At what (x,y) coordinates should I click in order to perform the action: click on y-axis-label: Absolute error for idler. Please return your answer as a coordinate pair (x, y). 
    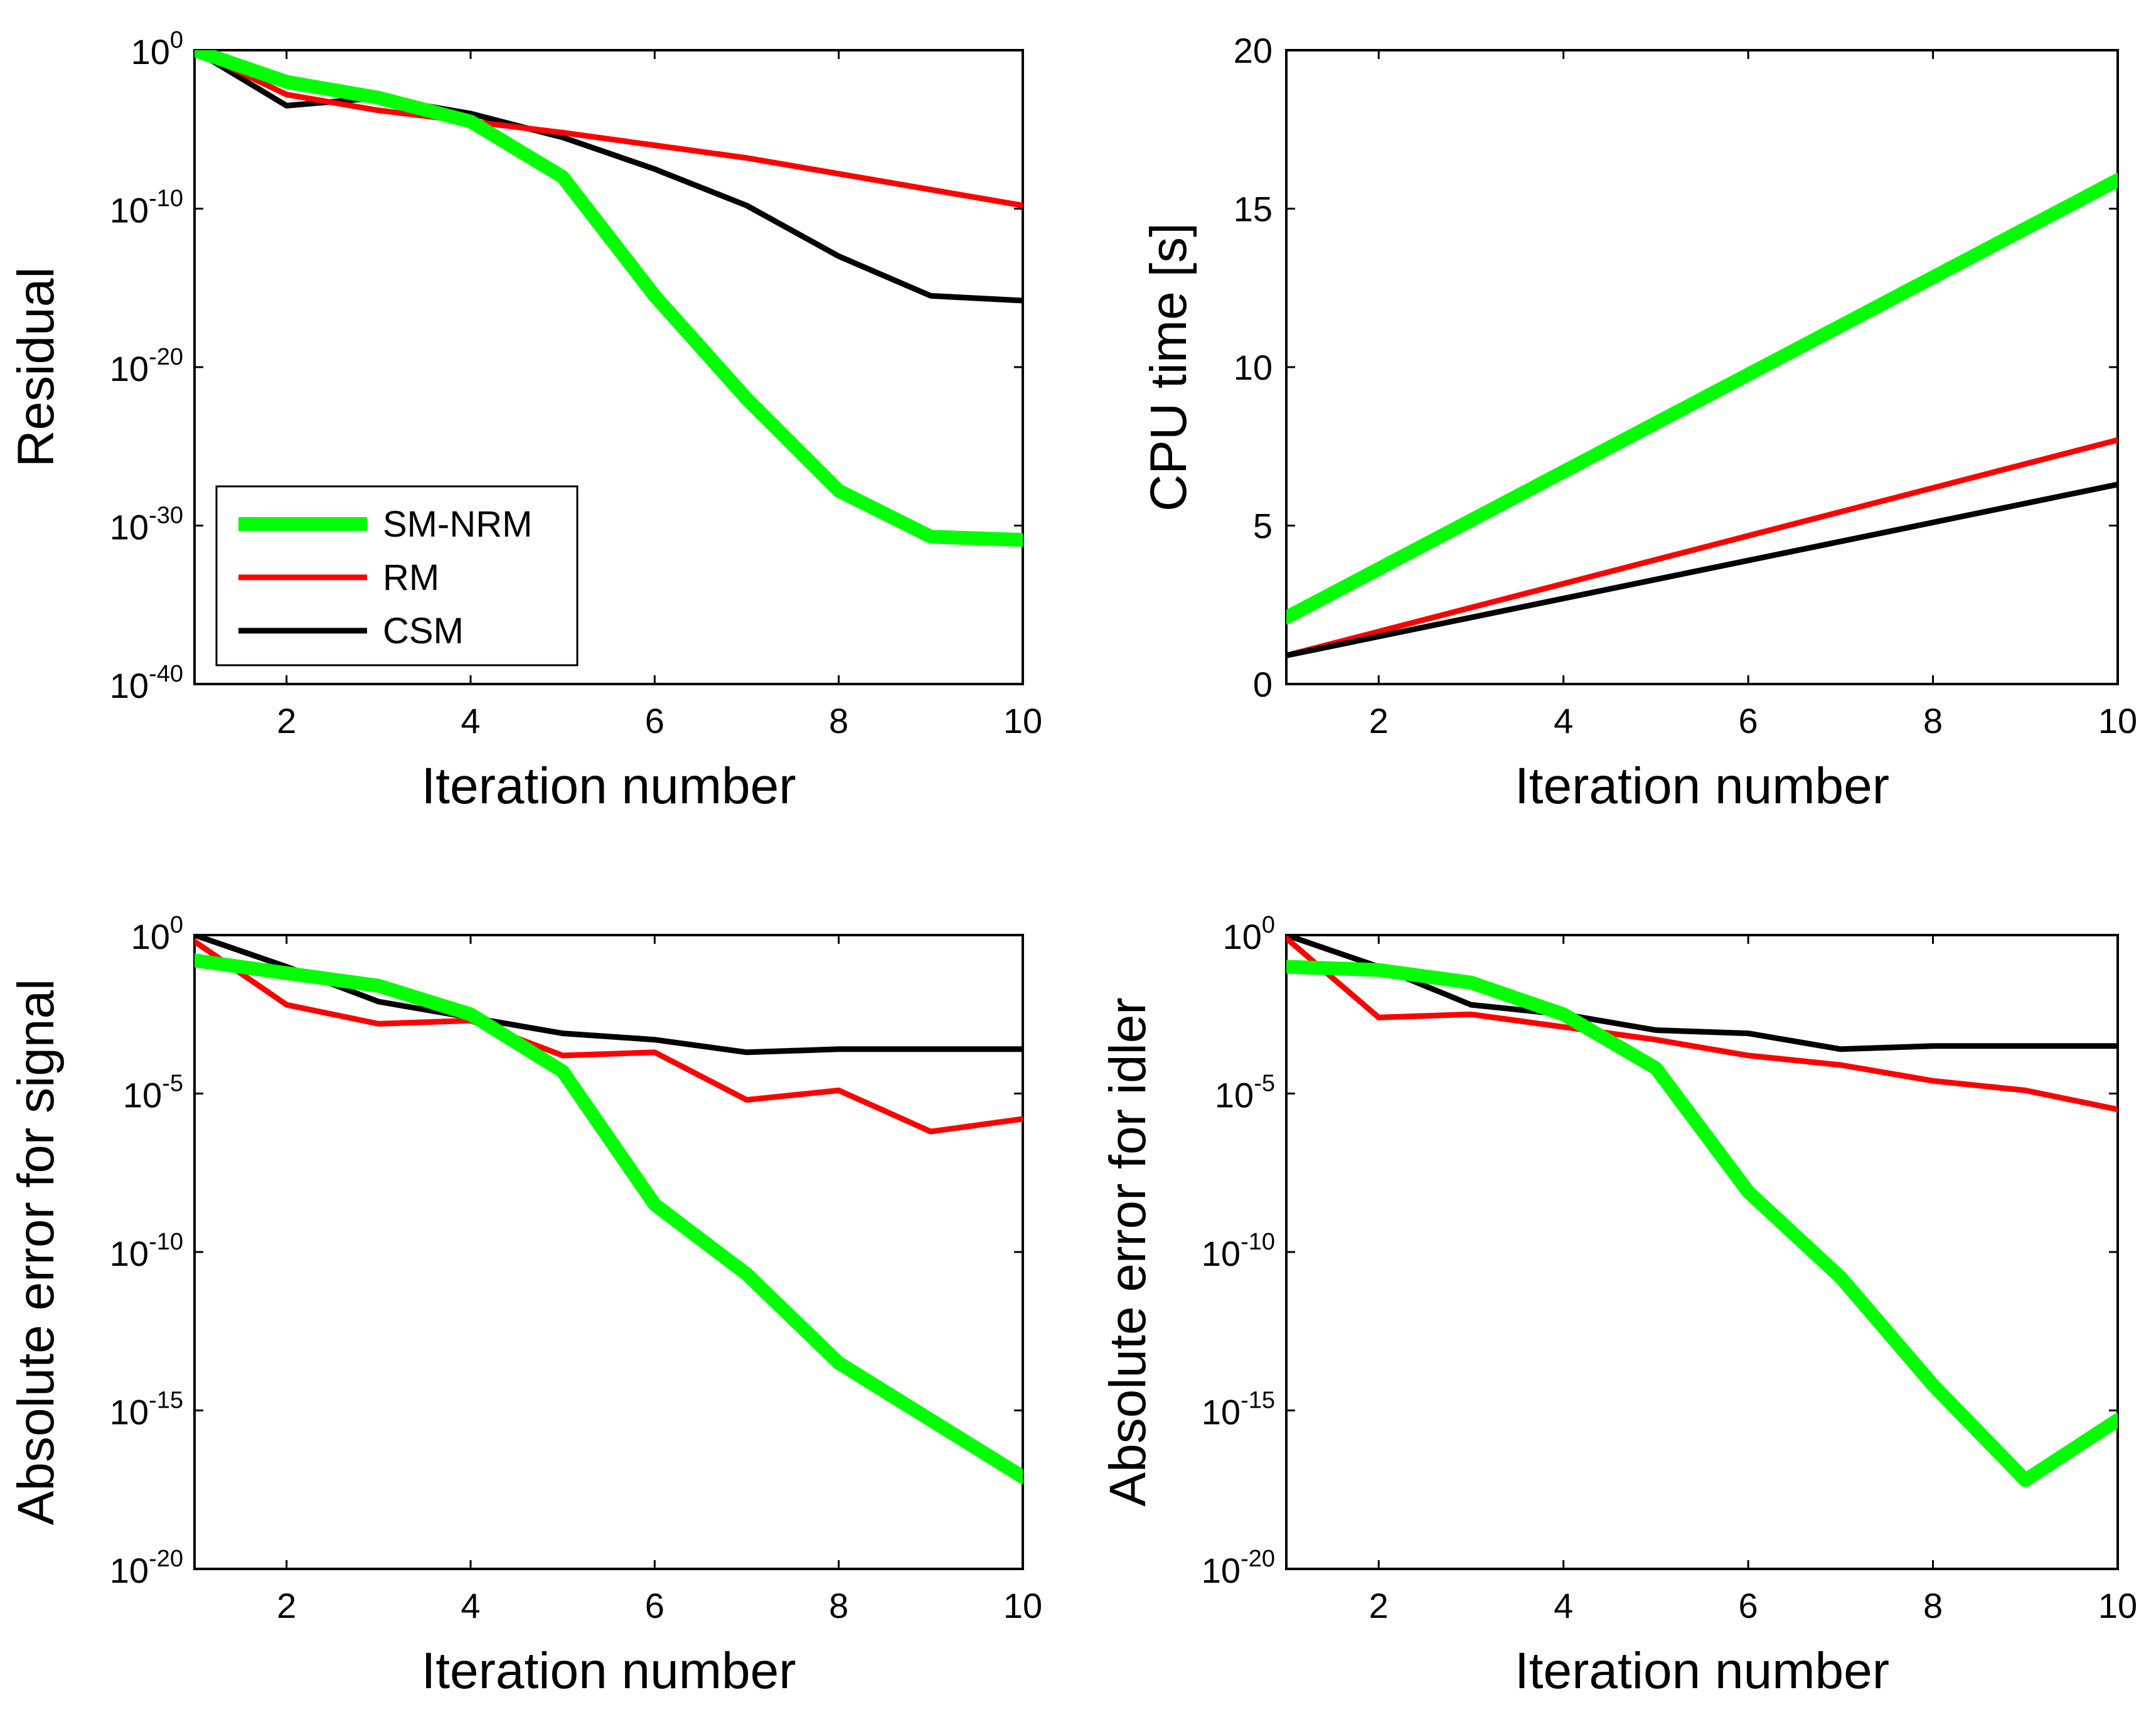
    Looking at the image, I should click on (1127, 1251).